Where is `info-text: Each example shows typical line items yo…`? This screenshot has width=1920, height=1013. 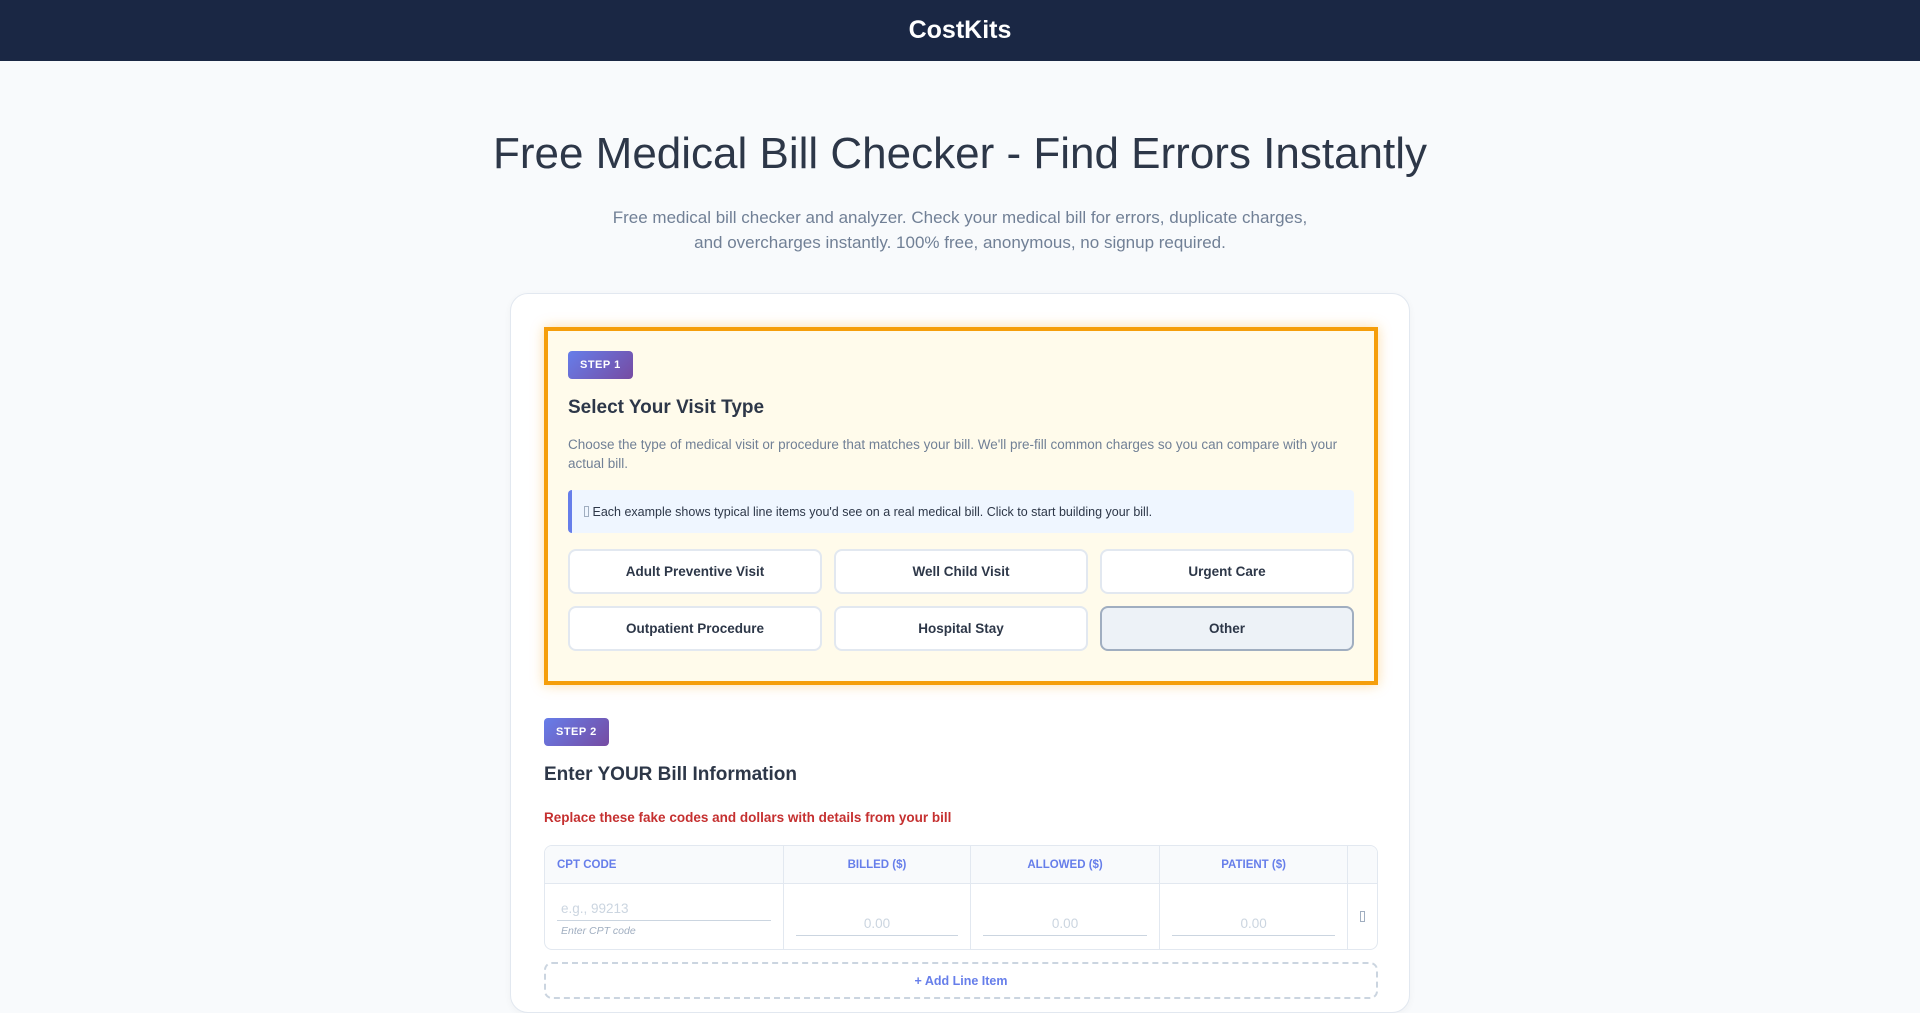 info-text: Each example shows typical line items yo… is located at coordinates (872, 511).